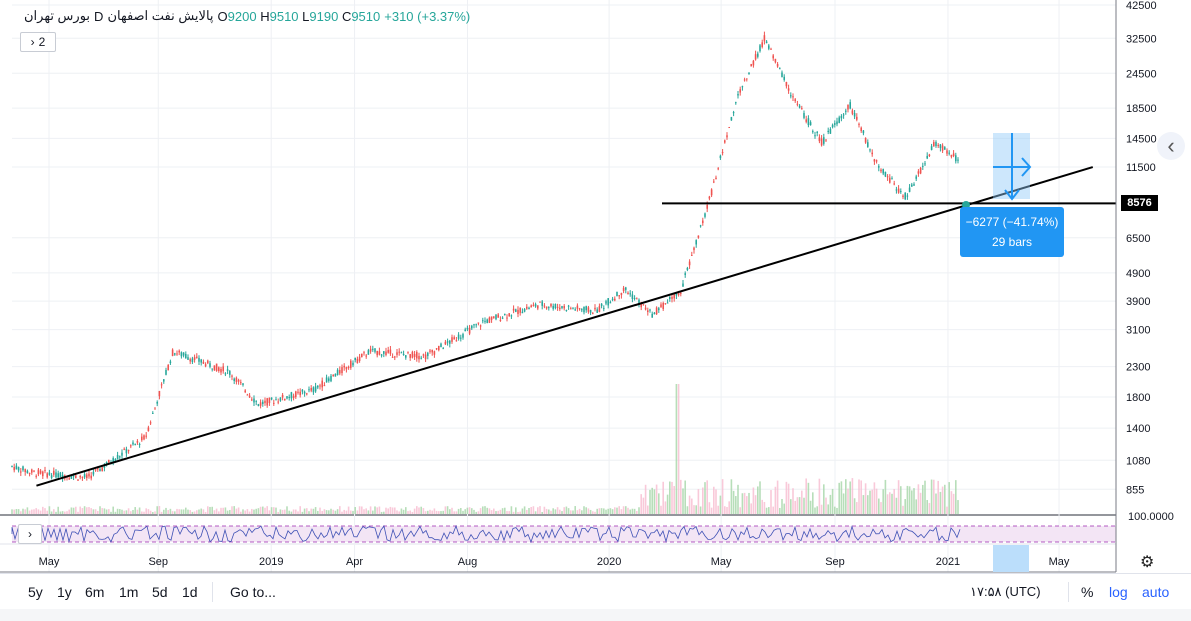  What do you see at coordinates (1118, 592) in the screenshot?
I see `log-scale-button: log` at bounding box center [1118, 592].